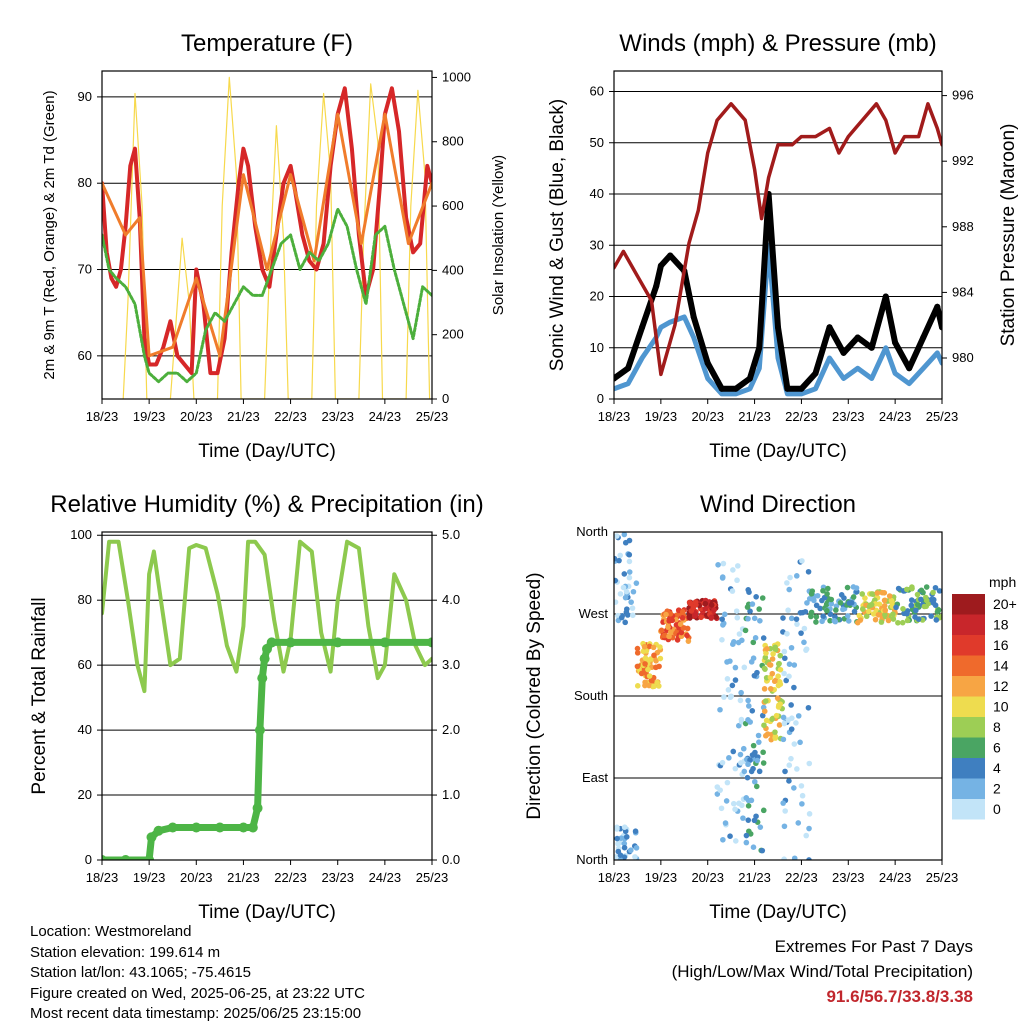  Describe the element at coordinates (822, 971) in the screenshot. I see `extremes-subtitle: (High/Low/Max Wind/Total Precipitation)` at that location.